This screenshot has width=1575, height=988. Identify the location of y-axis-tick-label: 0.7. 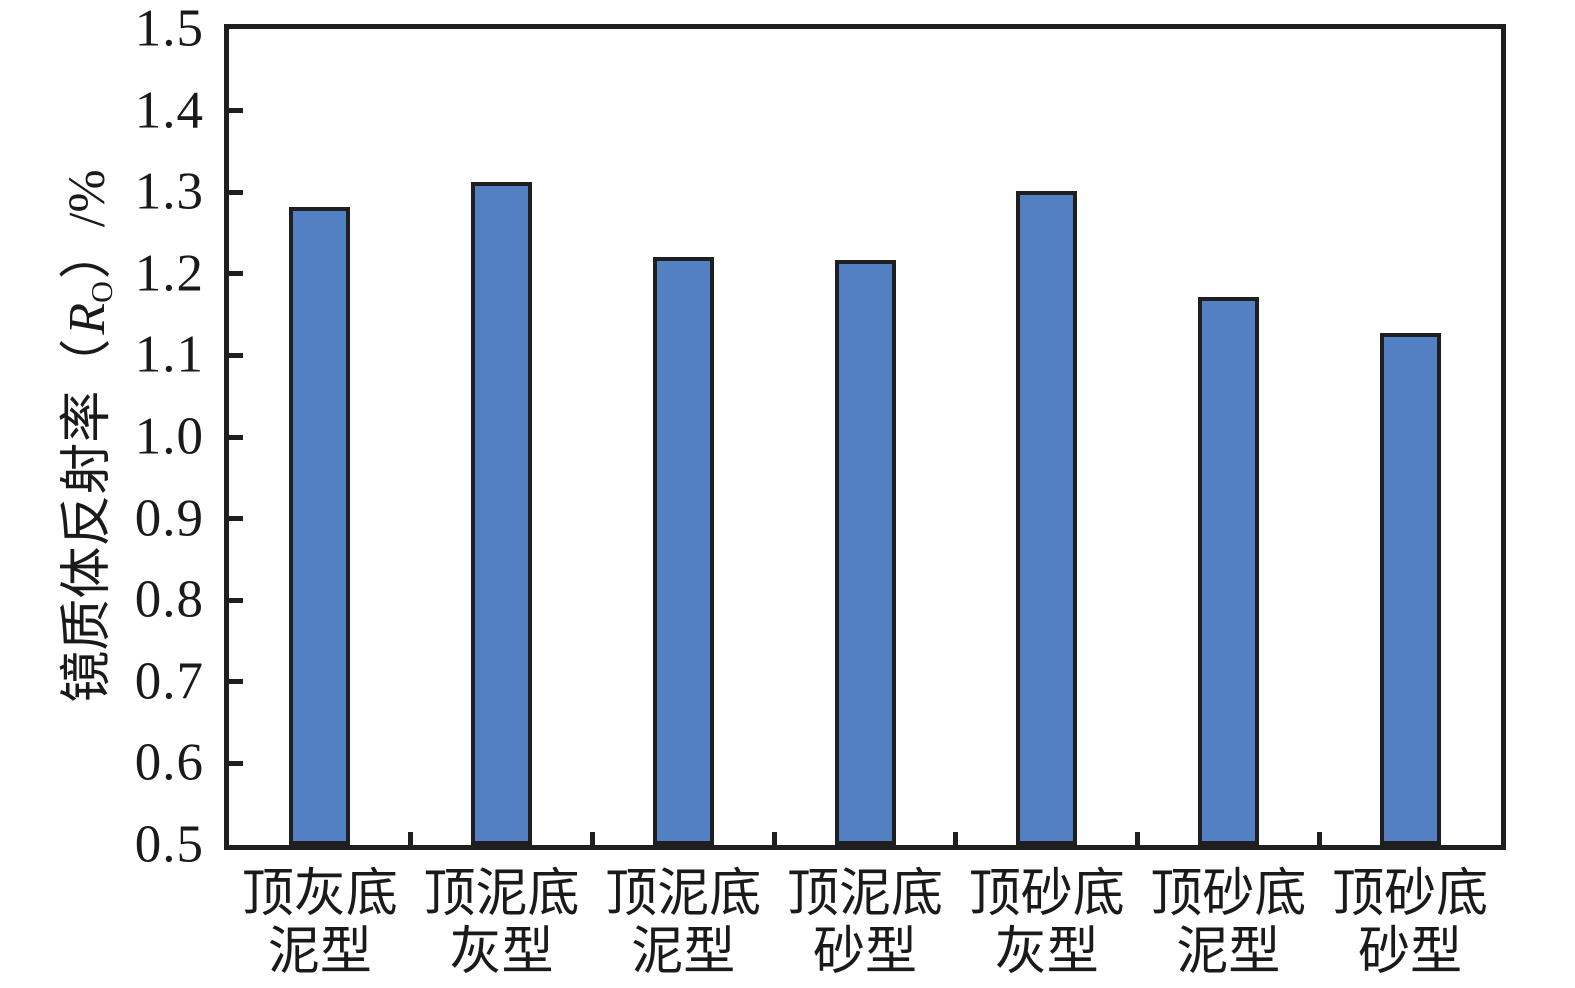
(169, 681).